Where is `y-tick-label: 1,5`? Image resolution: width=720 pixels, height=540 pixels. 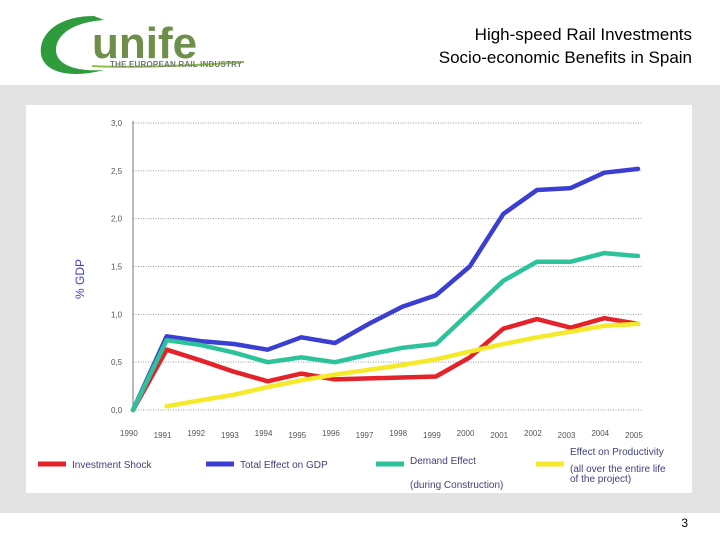
y-tick-label: 1,5 is located at coordinates (117, 267).